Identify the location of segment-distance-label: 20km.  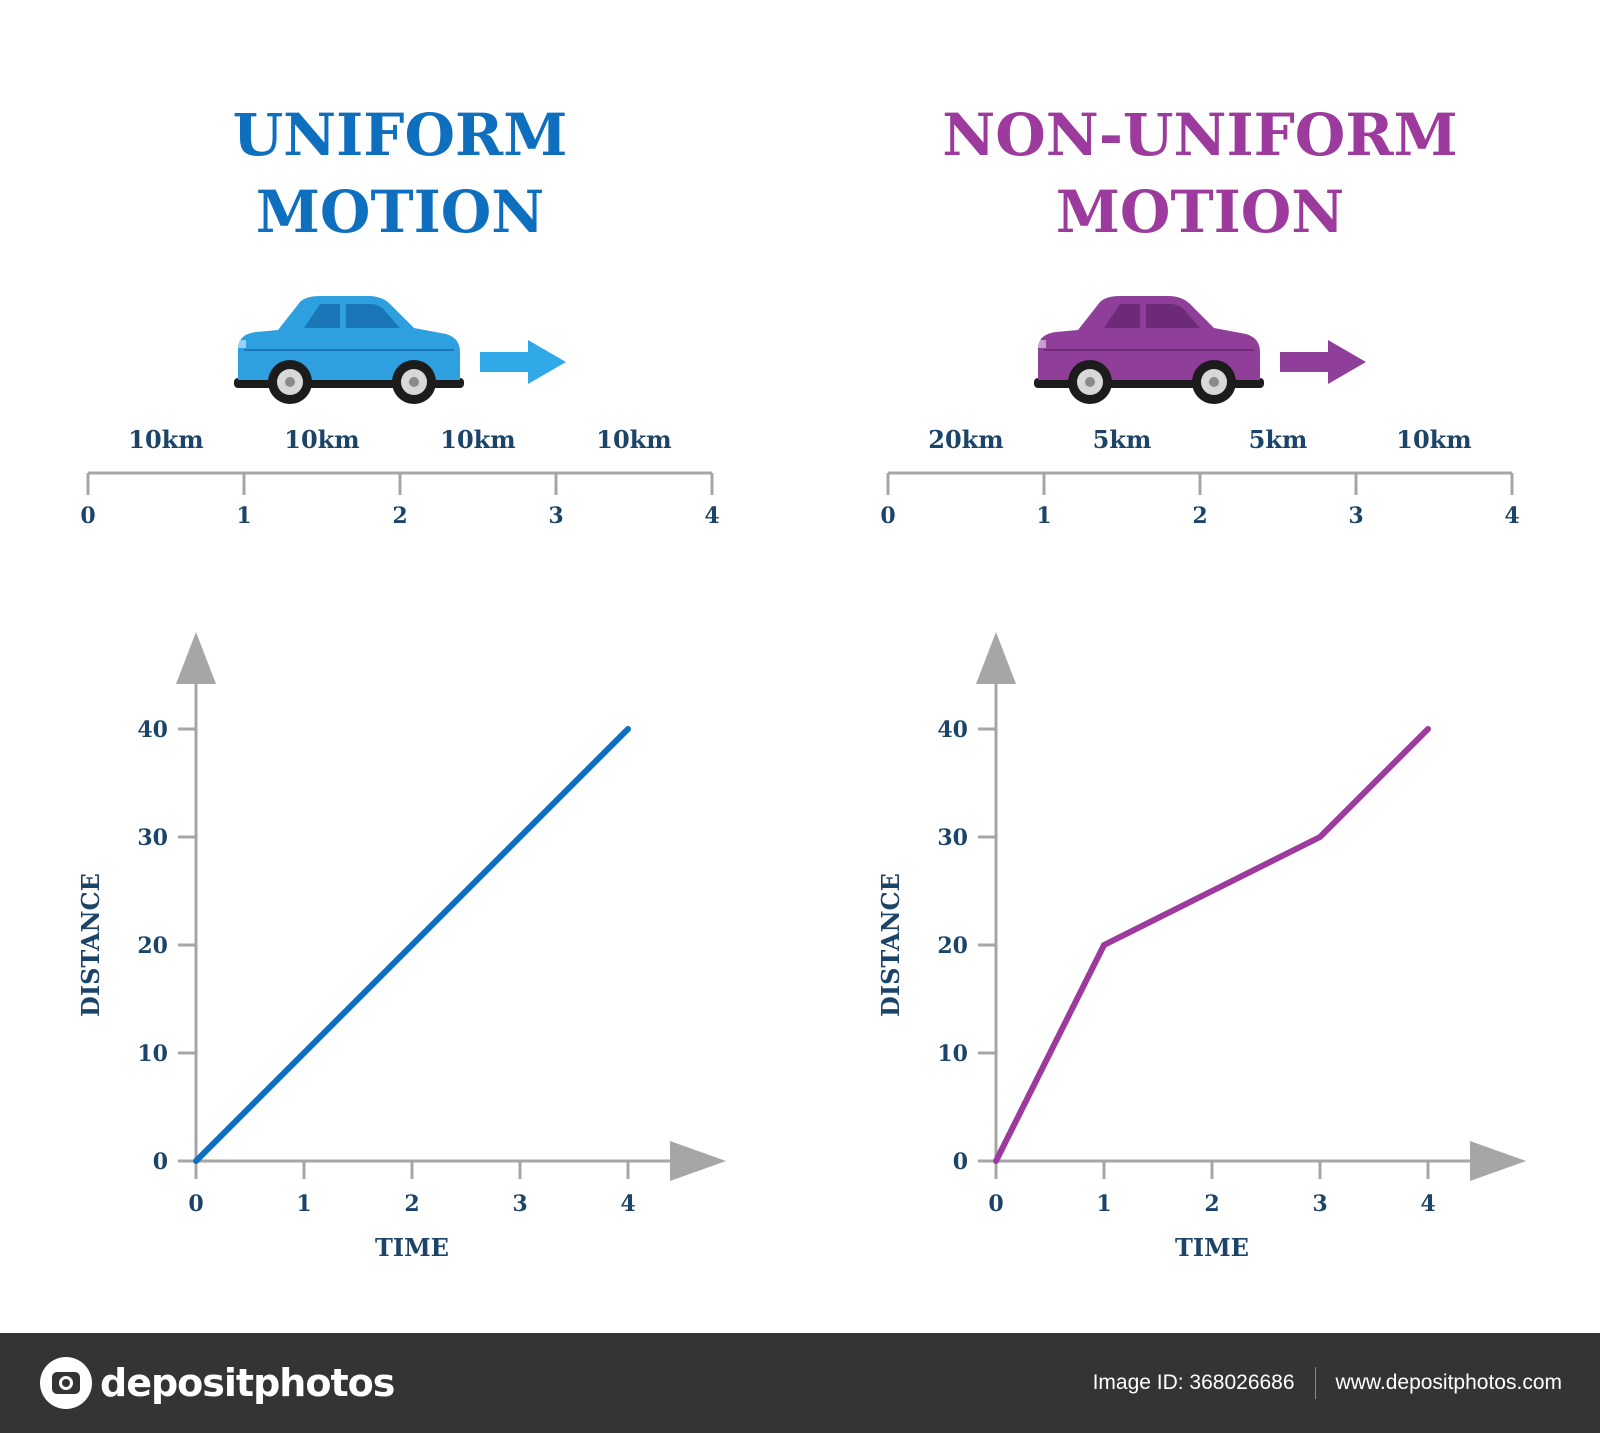
(965, 439).